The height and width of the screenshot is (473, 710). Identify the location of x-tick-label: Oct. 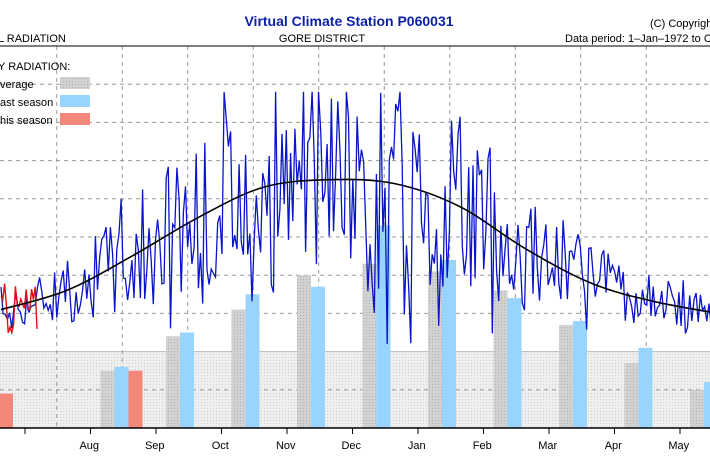
(220, 446).